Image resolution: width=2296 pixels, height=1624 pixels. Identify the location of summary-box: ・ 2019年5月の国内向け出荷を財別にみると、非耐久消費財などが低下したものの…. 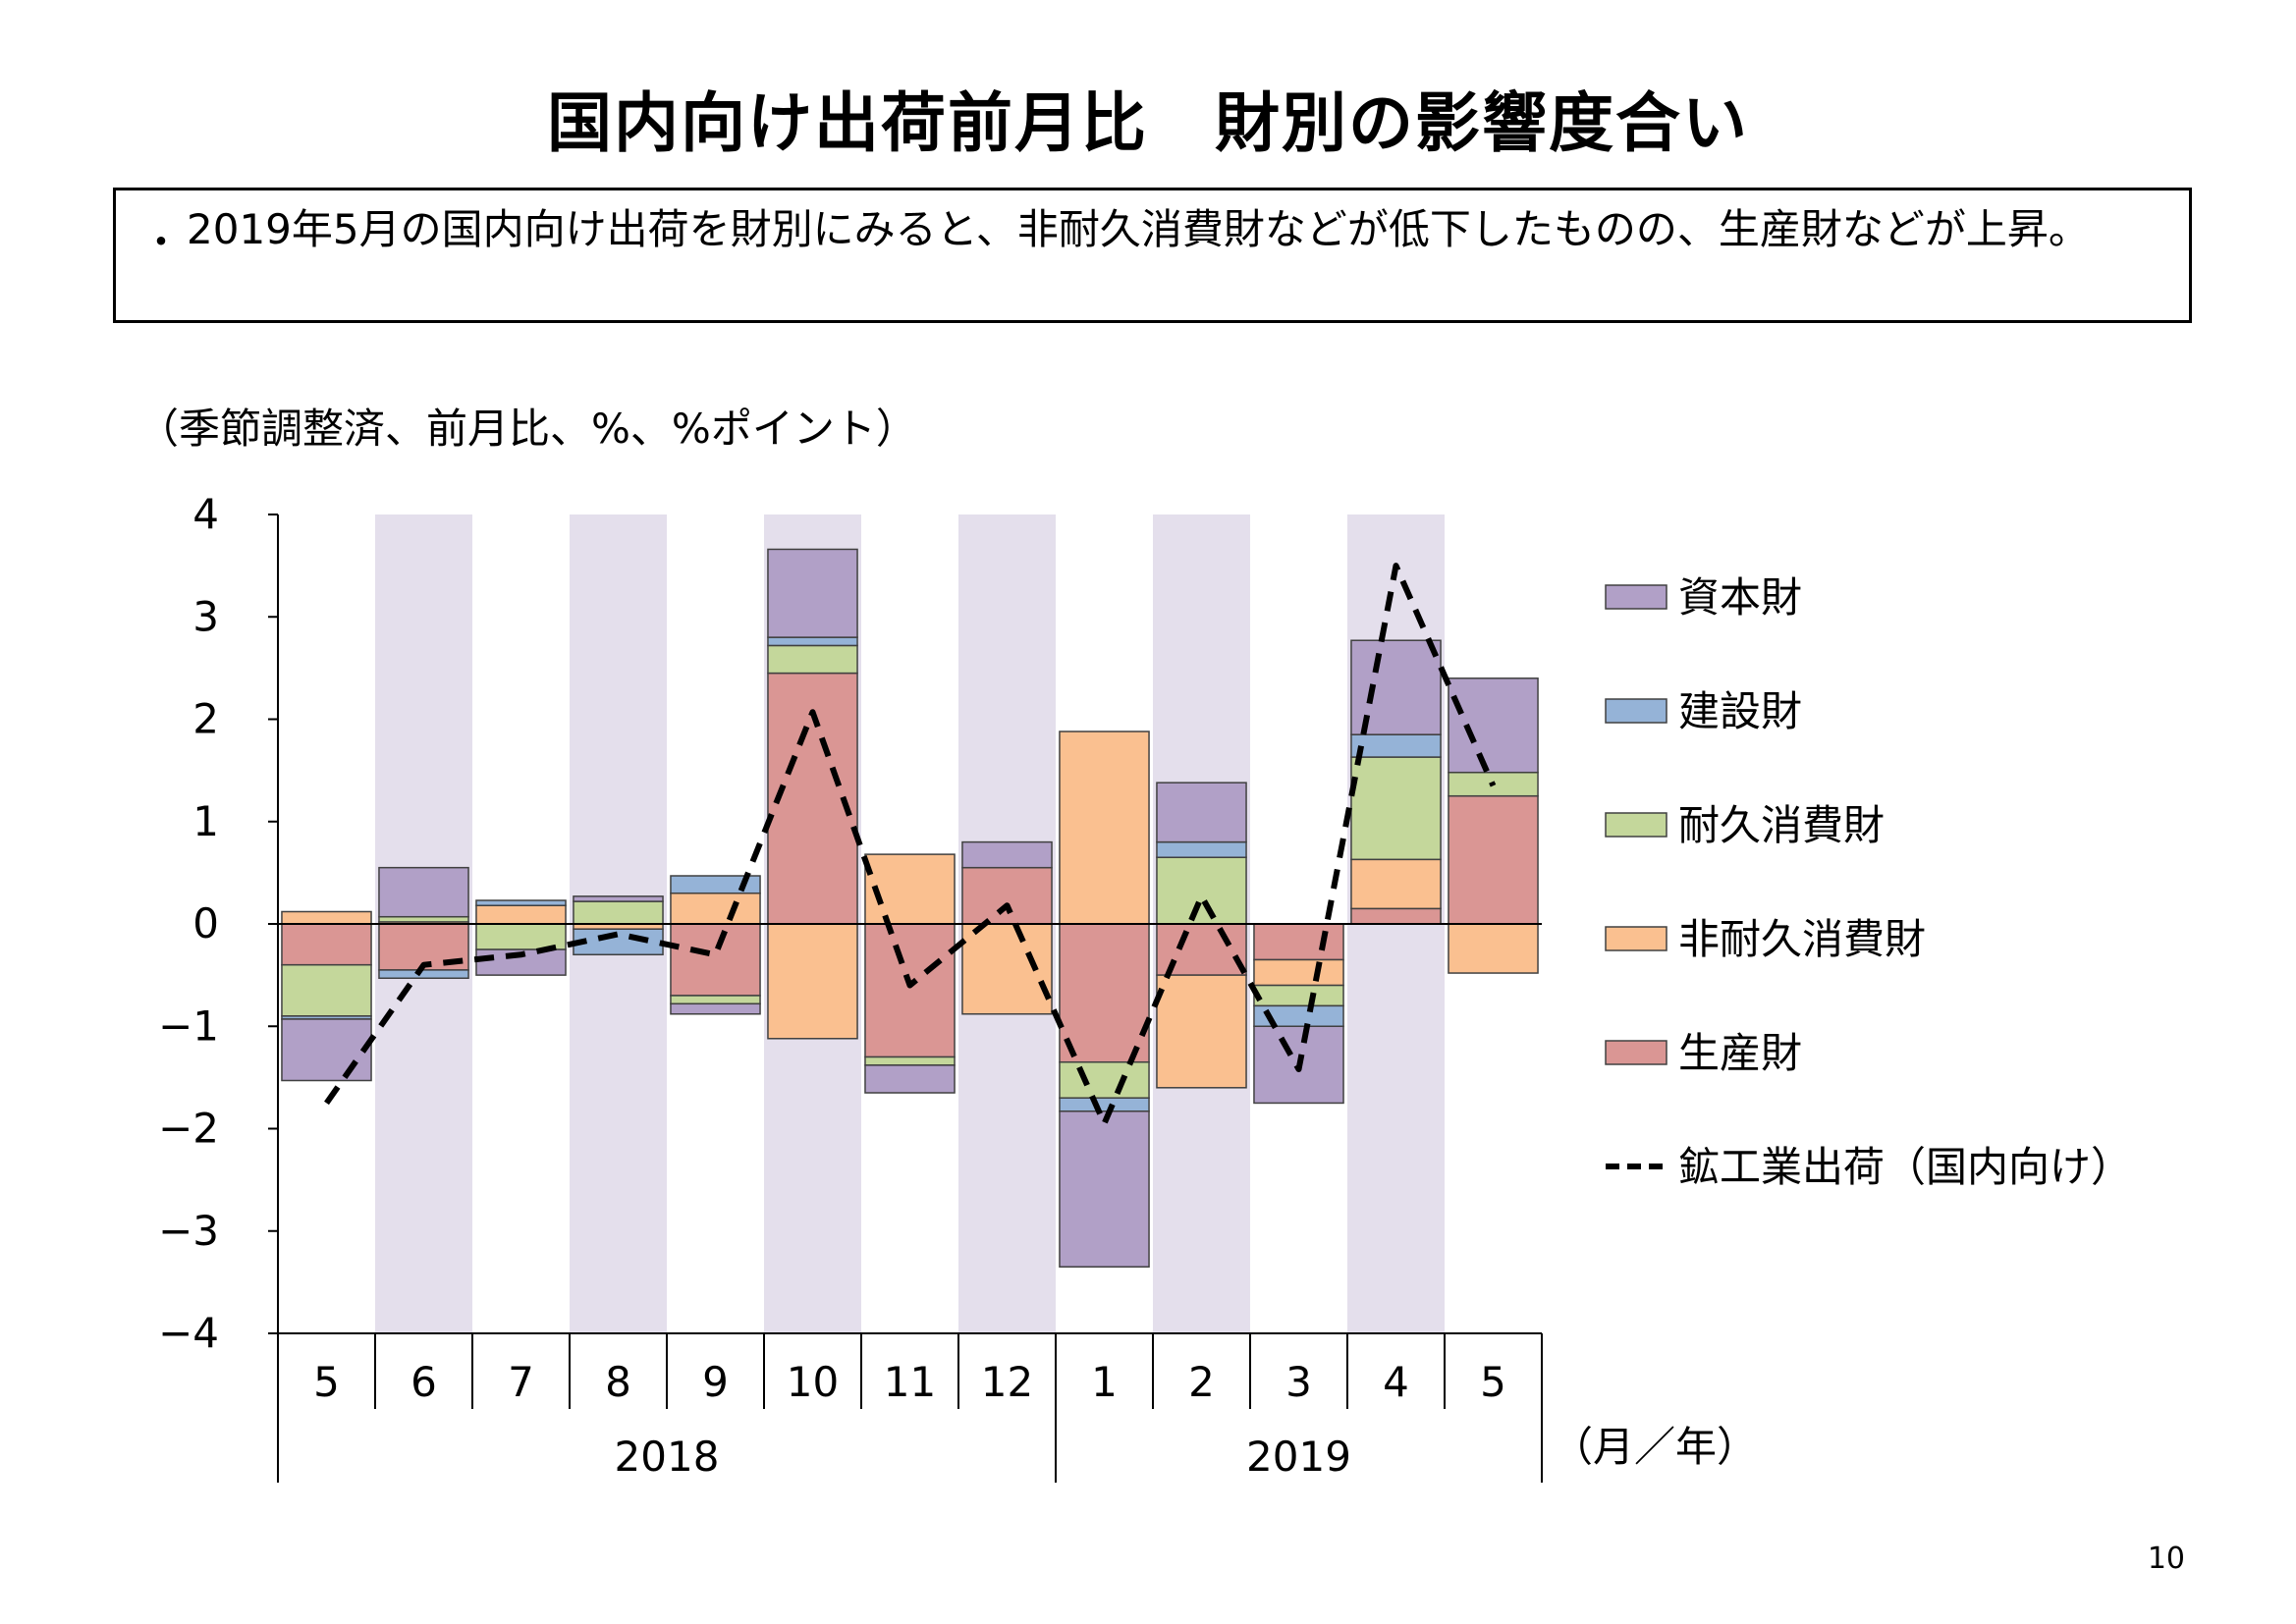
(1152, 255).